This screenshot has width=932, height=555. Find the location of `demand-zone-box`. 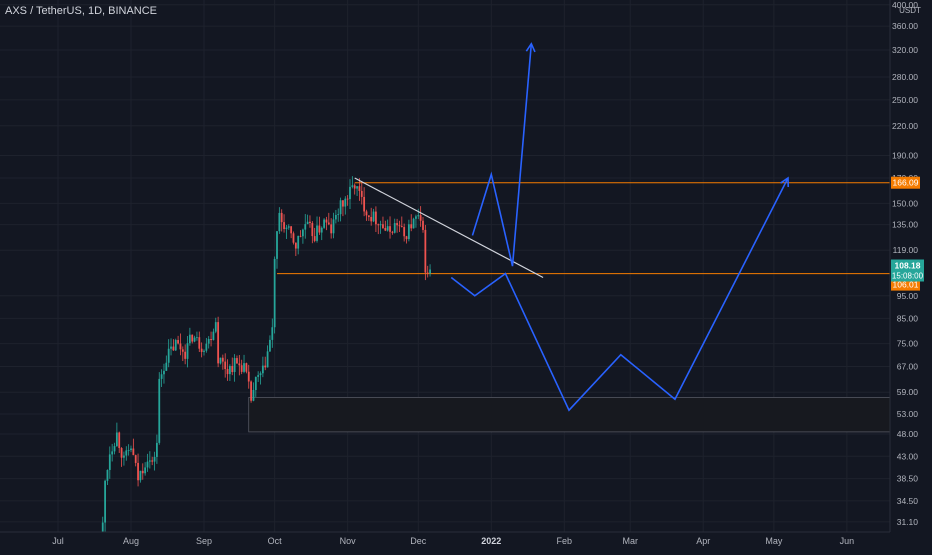

demand-zone-box is located at coordinates (569, 415).